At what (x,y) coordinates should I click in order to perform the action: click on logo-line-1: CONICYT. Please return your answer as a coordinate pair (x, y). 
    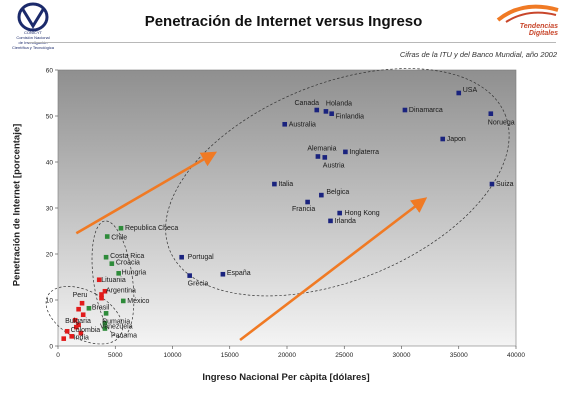
    Looking at the image, I should click on (33, 32).